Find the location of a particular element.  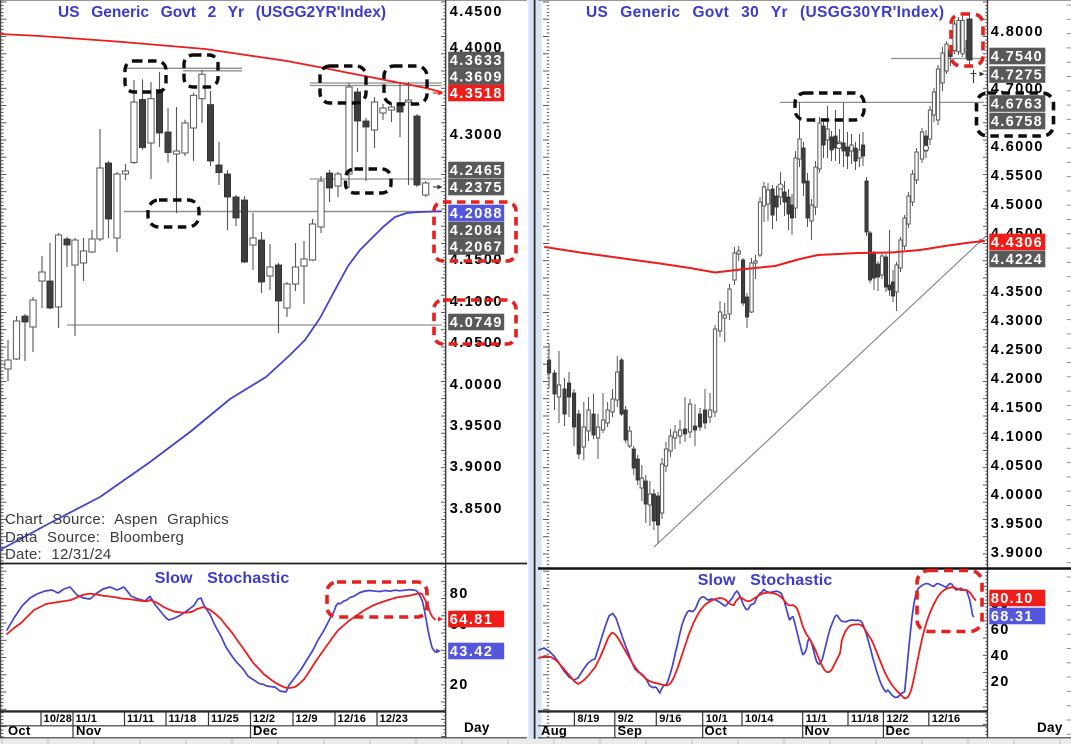

svg-text: 12/23 is located at coordinates (394, 719).